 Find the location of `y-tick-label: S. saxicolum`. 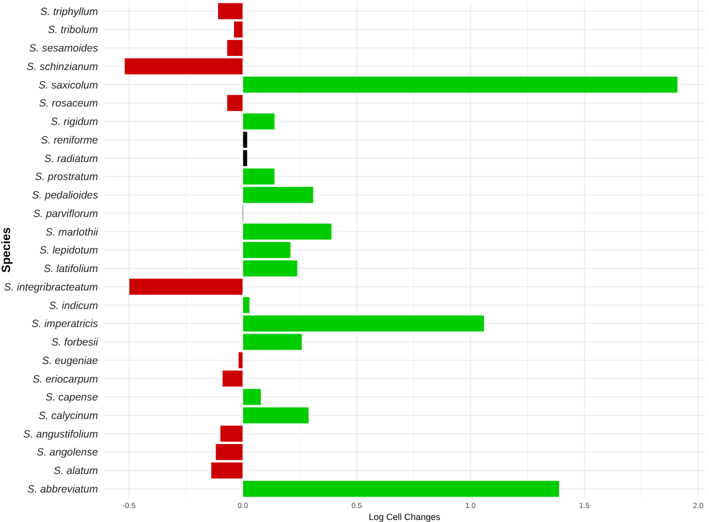

y-tick-label: S. saxicolum is located at coordinates (68, 85).